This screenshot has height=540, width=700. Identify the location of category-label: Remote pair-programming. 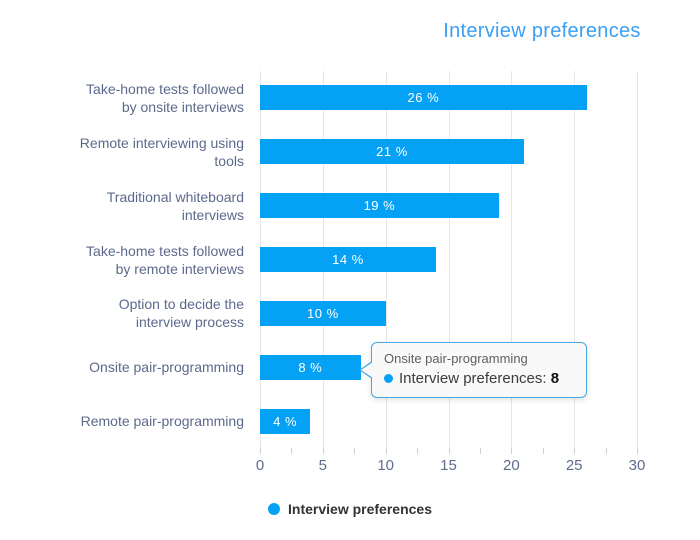
(140, 421).